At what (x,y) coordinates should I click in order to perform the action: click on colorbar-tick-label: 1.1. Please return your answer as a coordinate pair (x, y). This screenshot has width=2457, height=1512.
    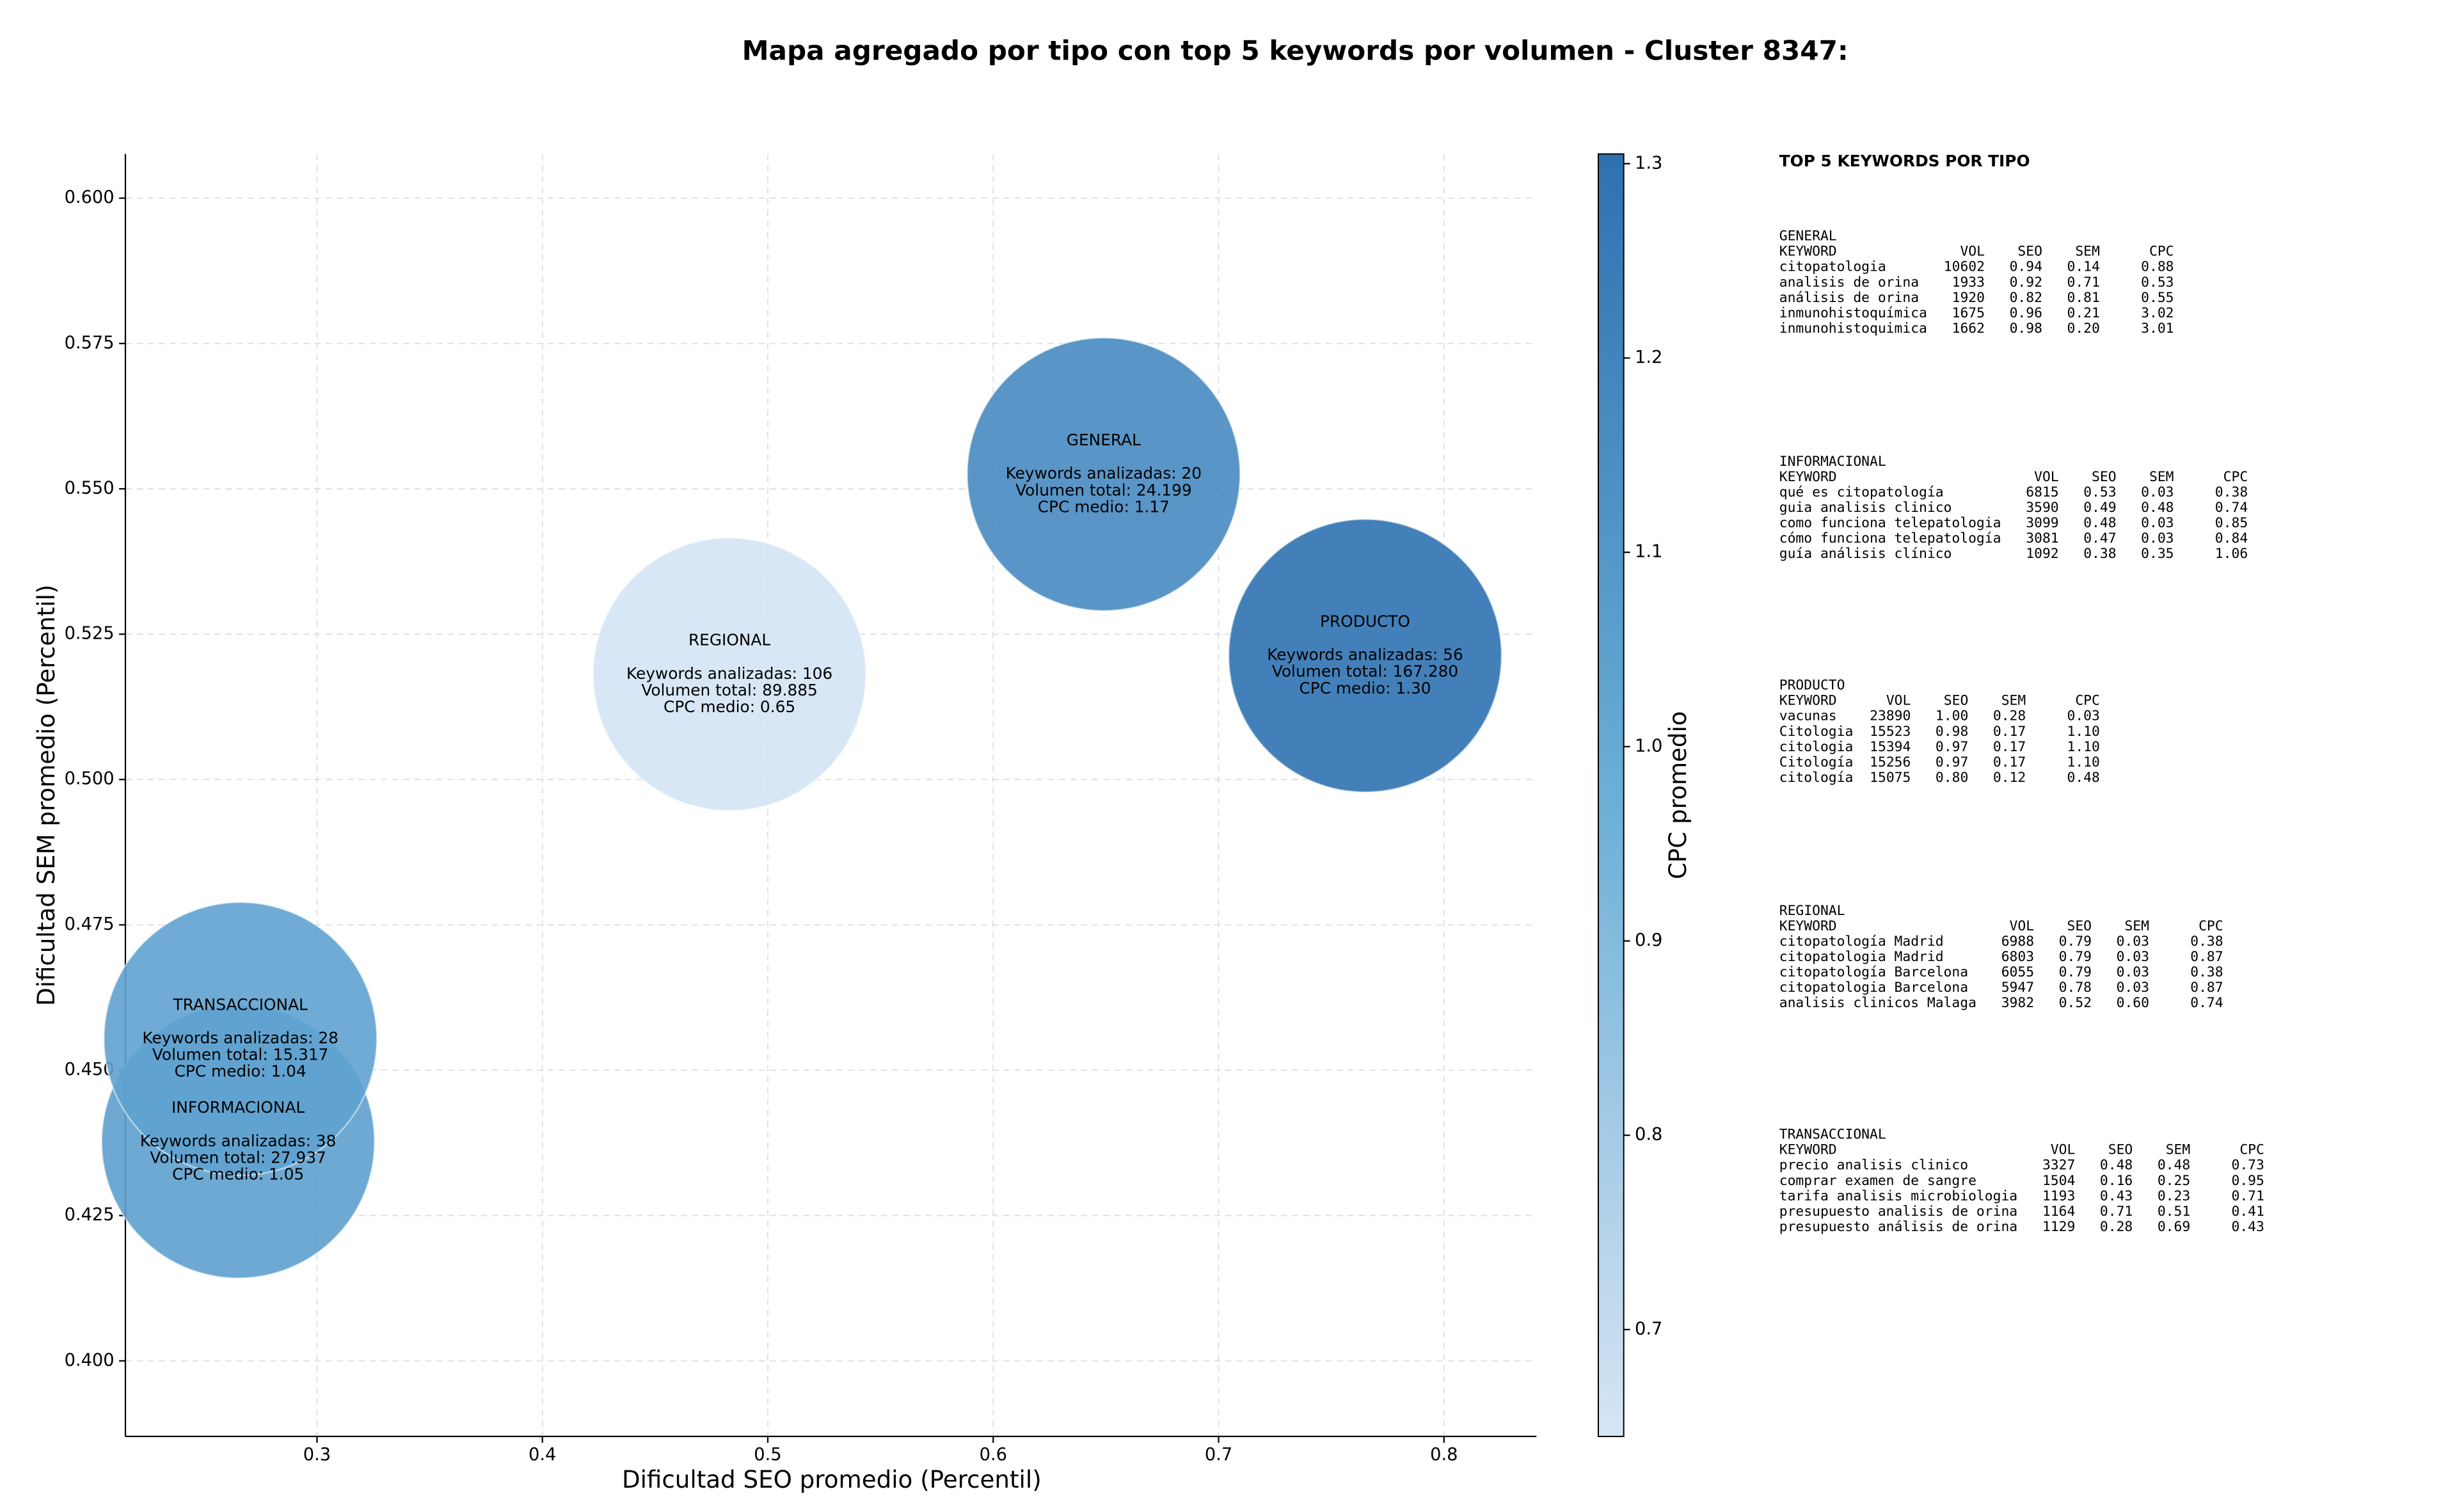
    Looking at the image, I should click on (1648, 552).